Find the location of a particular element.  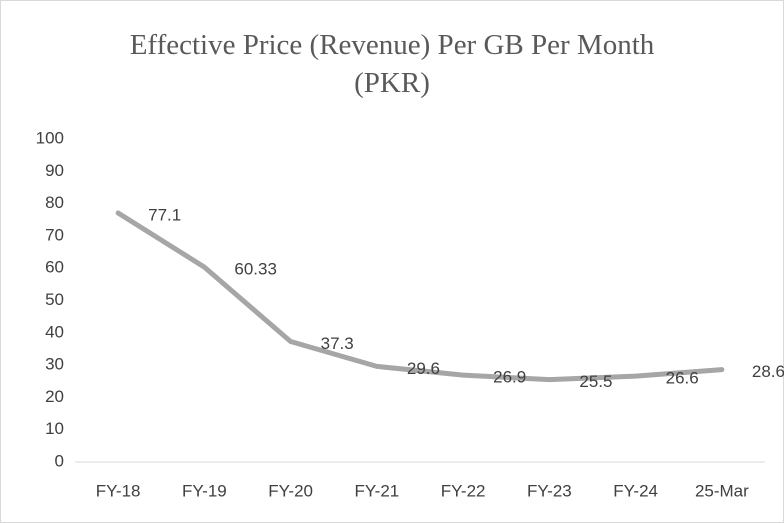

x-tick-label: FY-22 is located at coordinates (463, 490).